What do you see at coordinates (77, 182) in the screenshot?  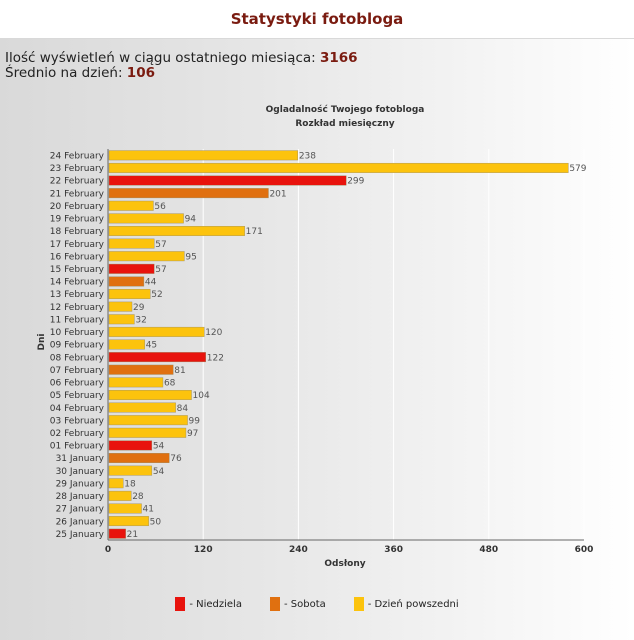 I see `y-tick-label: 22 February` at bounding box center [77, 182].